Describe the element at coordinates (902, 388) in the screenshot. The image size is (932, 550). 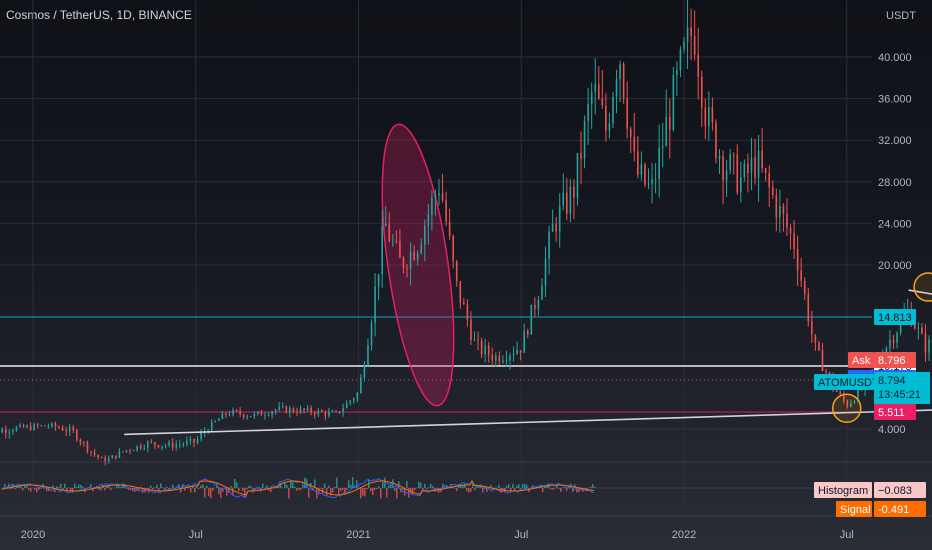
I see `tag-last-bg` at that location.